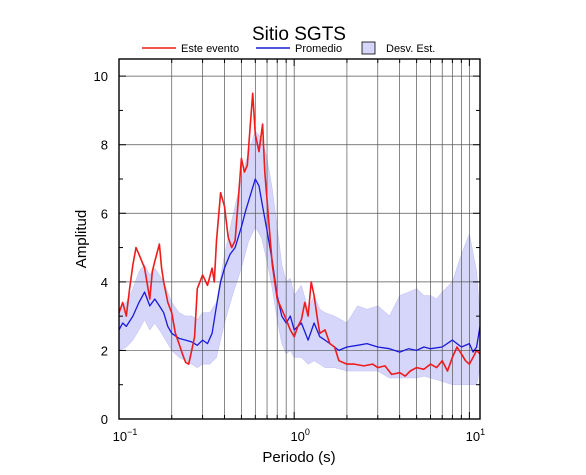  Describe the element at coordinates (104, 419) in the screenshot. I see `y-tick-label: 0` at that location.